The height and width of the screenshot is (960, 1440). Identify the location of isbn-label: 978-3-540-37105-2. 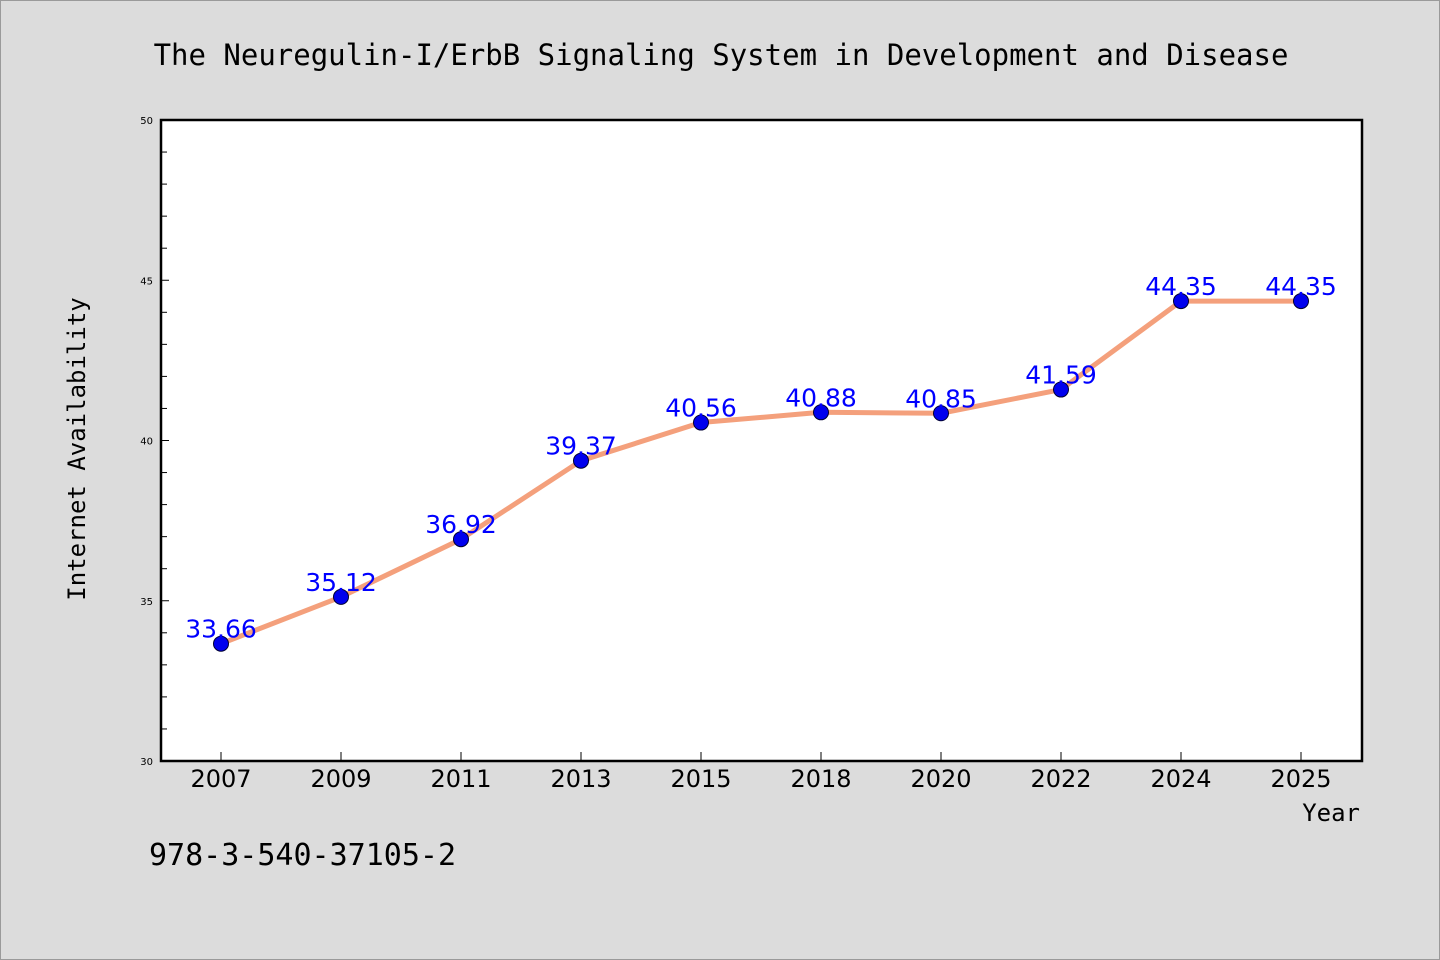
(302, 855).